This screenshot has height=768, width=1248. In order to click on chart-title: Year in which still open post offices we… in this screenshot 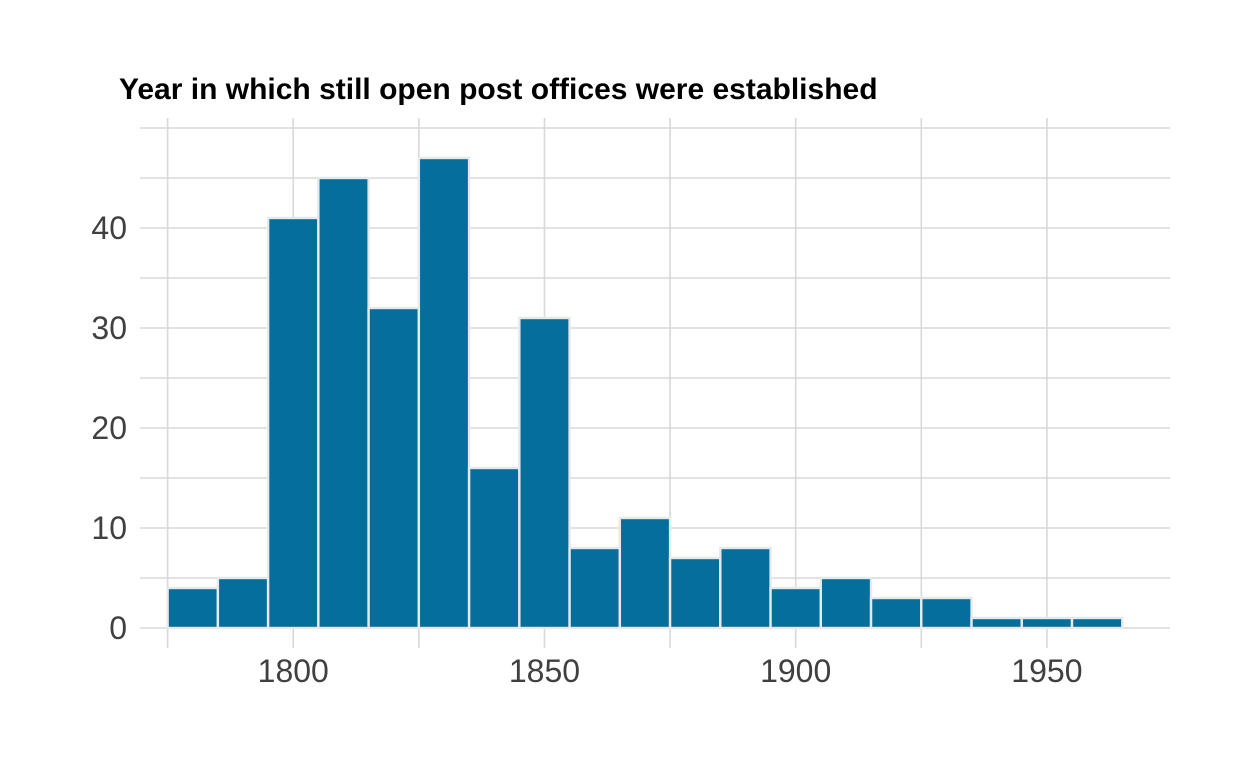, I will do `click(498, 89)`.